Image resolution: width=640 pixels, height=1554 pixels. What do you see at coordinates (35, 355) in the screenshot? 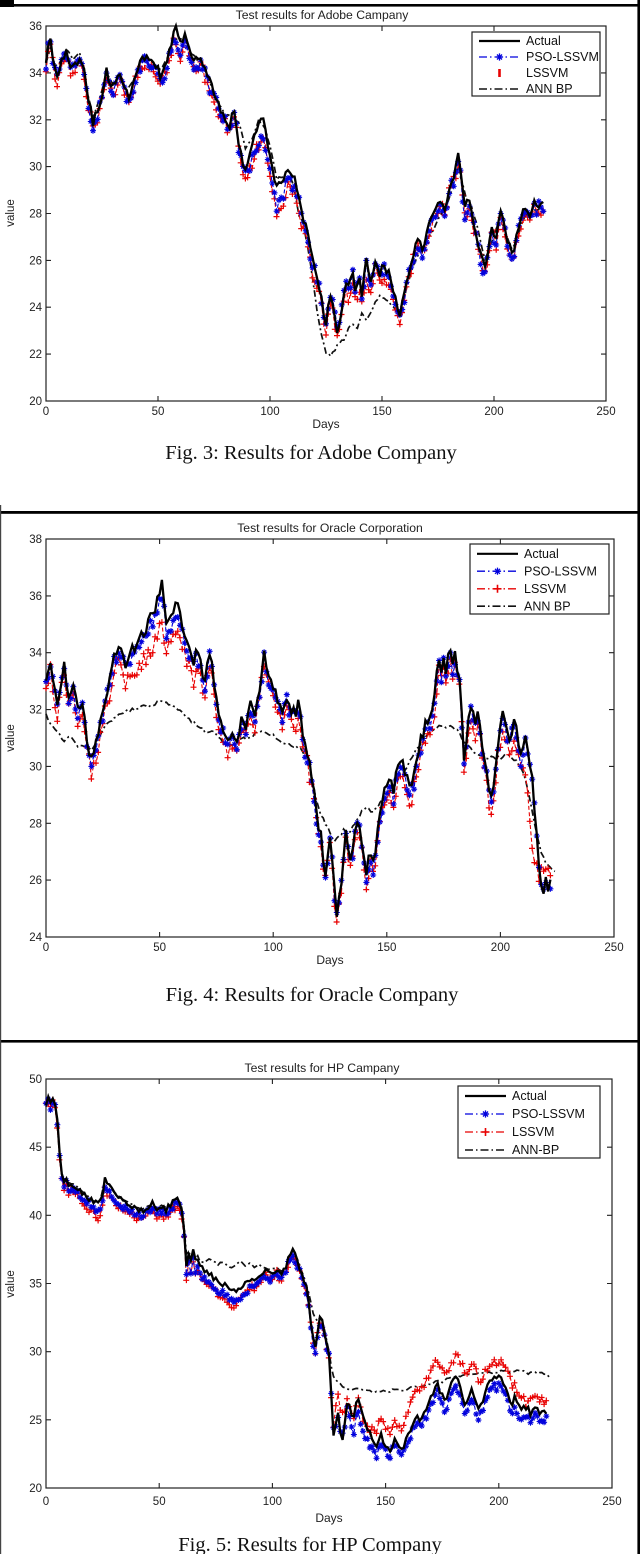
I see `svg-text: 22` at bounding box center [35, 355].